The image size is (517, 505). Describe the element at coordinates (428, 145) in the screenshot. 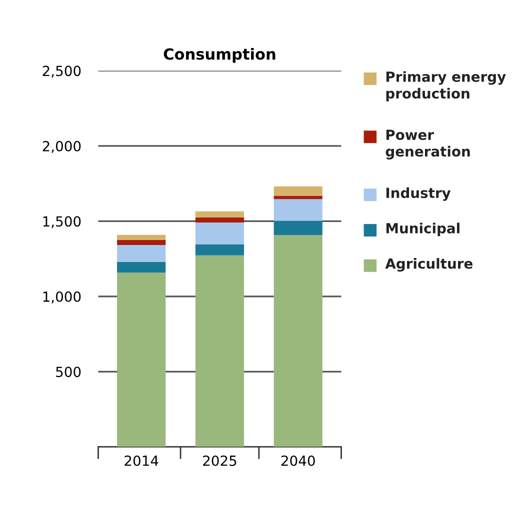

I see `legend-label: Power generation` at that location.